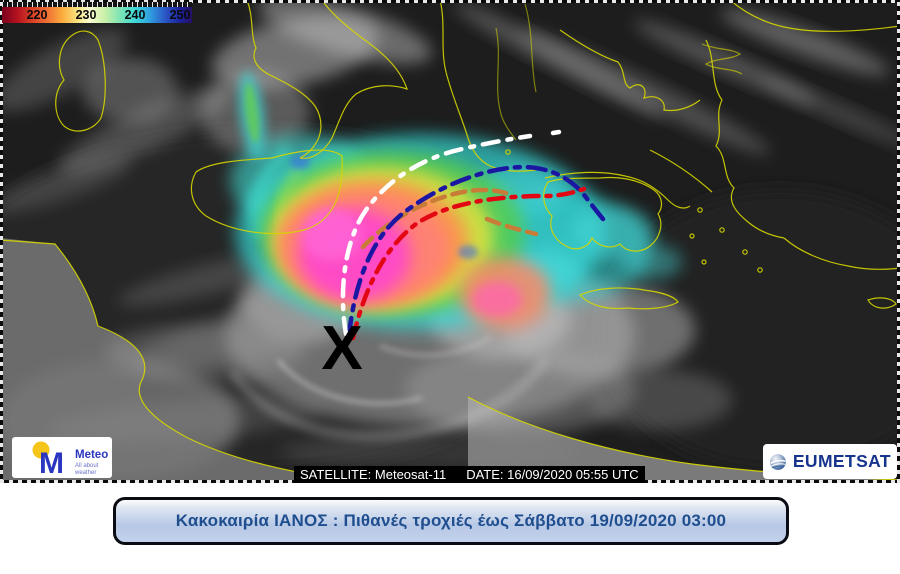 The width and height of the screenshot is (900, 574). Describe the element at coordinates (41, 450) in the screenshot. I see `meteo-sun-icon` at that location.